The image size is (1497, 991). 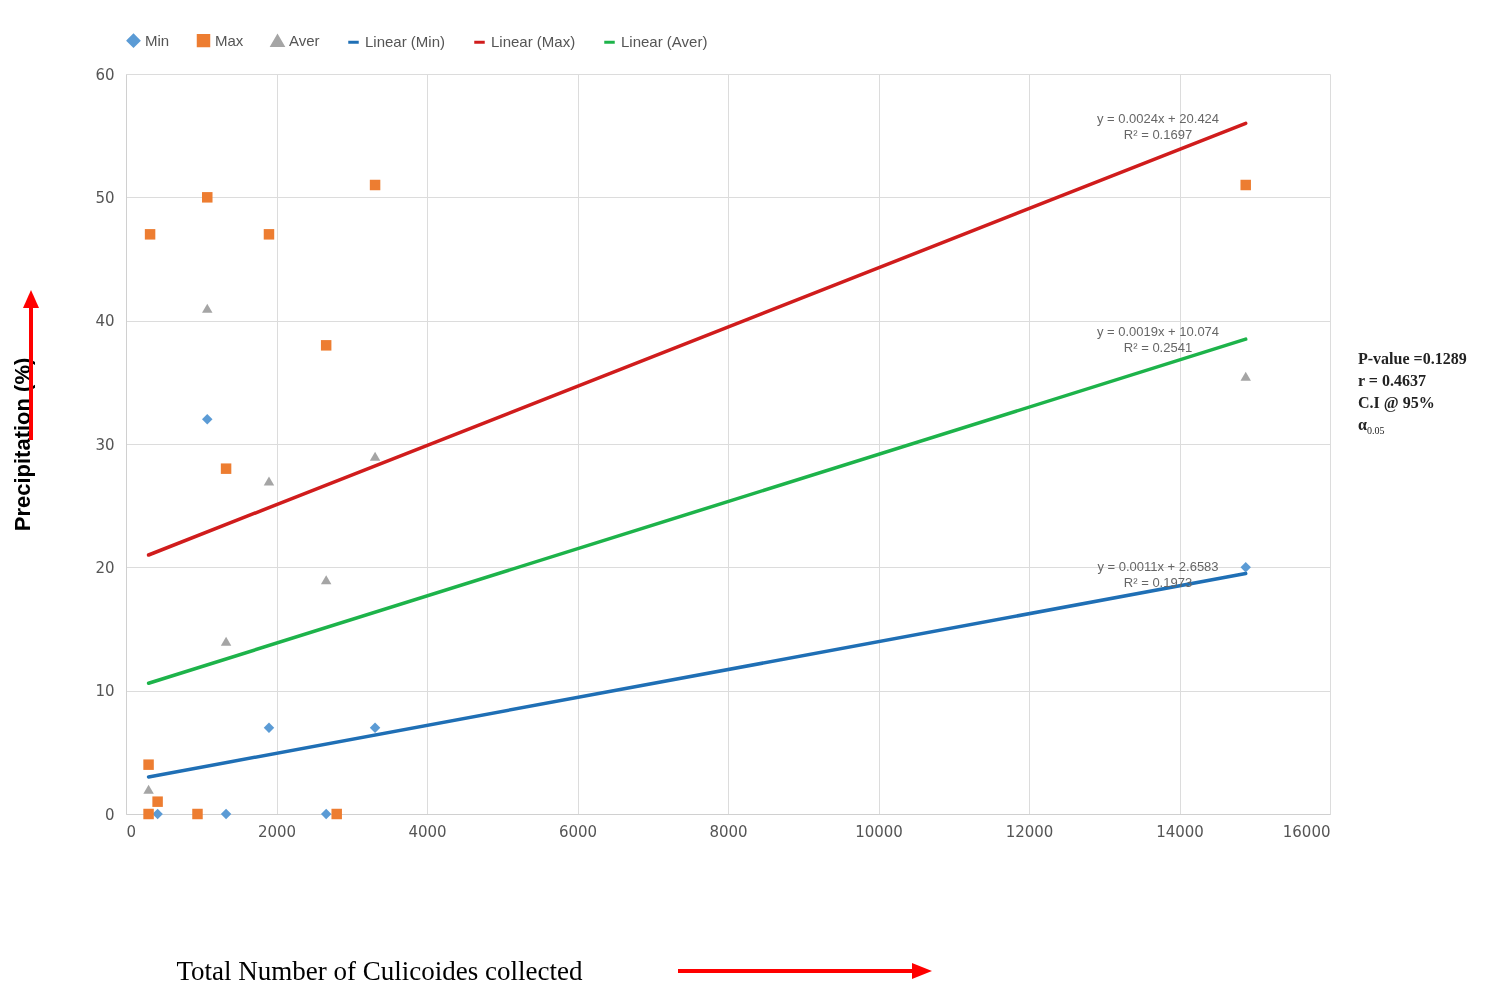 What do you see at coordinates (1158, 119) in the screenshot?
I see `annotation: y = 0.0024x + 20.424` at bounding box center [1158, 119].